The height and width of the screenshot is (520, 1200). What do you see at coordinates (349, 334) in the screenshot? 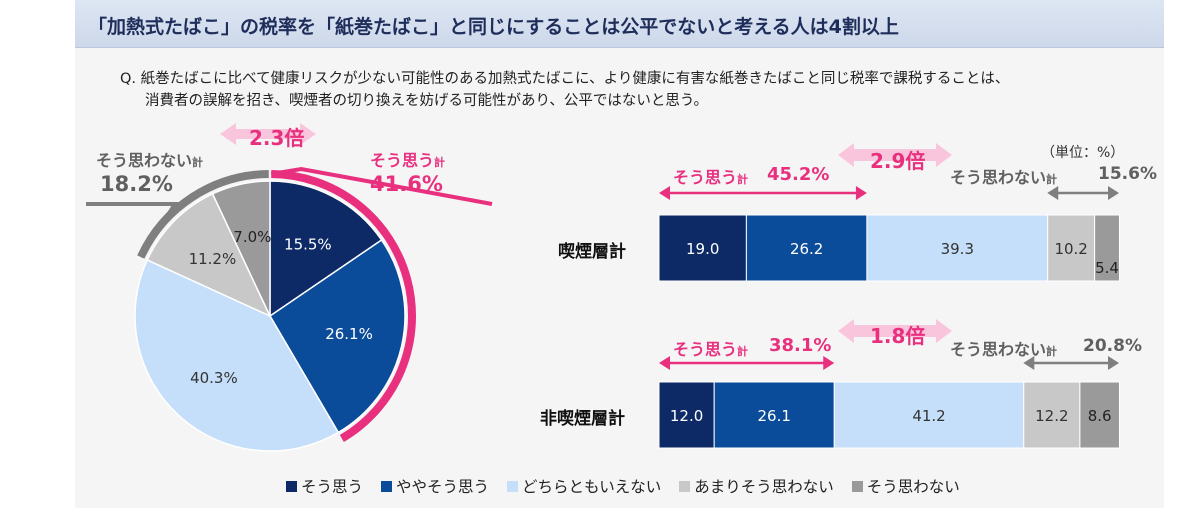
I see `pie-slice-label: 26.1%` at bounding box center [349, 334].